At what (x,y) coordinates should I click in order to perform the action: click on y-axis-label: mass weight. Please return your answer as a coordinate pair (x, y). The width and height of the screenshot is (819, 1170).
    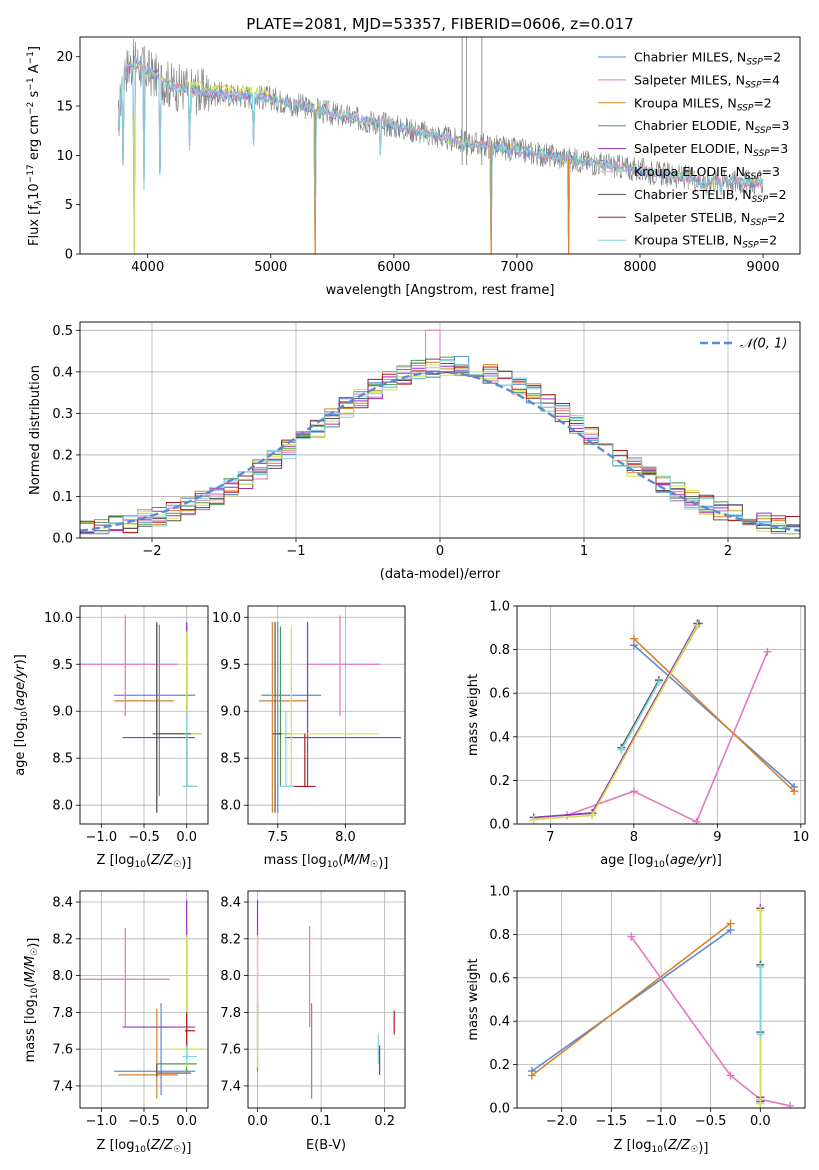
    Looking at the image, I should click on (473, 999).